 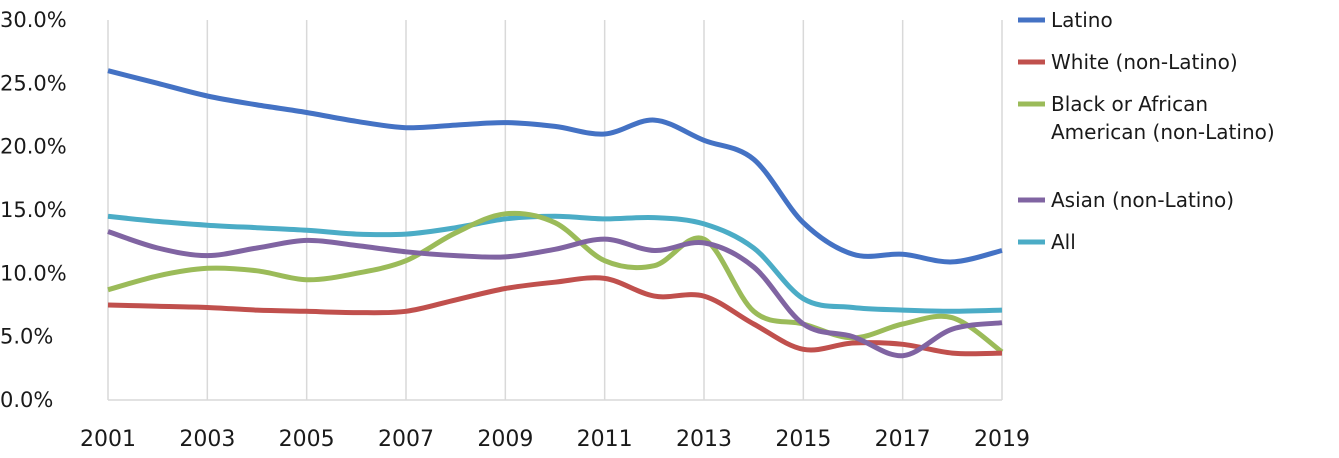 I want to click on legend-item-white-non-latino: White (non-Latino), so click(x=1128, y=62).